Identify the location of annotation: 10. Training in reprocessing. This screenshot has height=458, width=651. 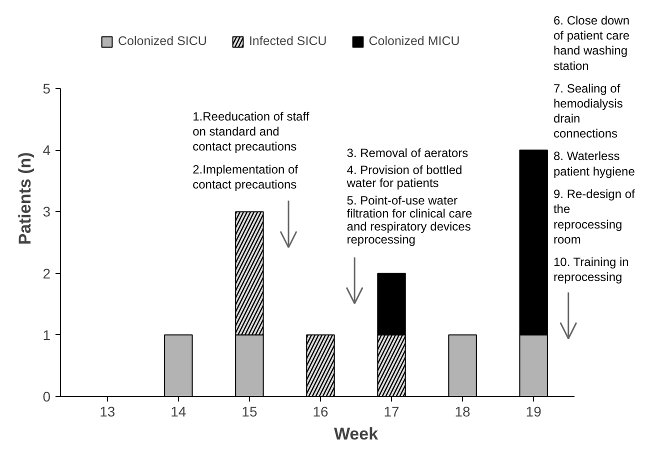
(591, 269).